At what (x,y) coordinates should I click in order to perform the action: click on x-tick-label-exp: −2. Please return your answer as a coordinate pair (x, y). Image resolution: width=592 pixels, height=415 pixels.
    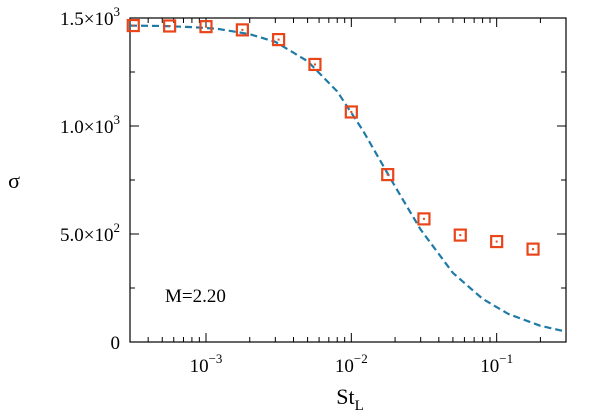
    Looking at the image, I should click on (361, 358).